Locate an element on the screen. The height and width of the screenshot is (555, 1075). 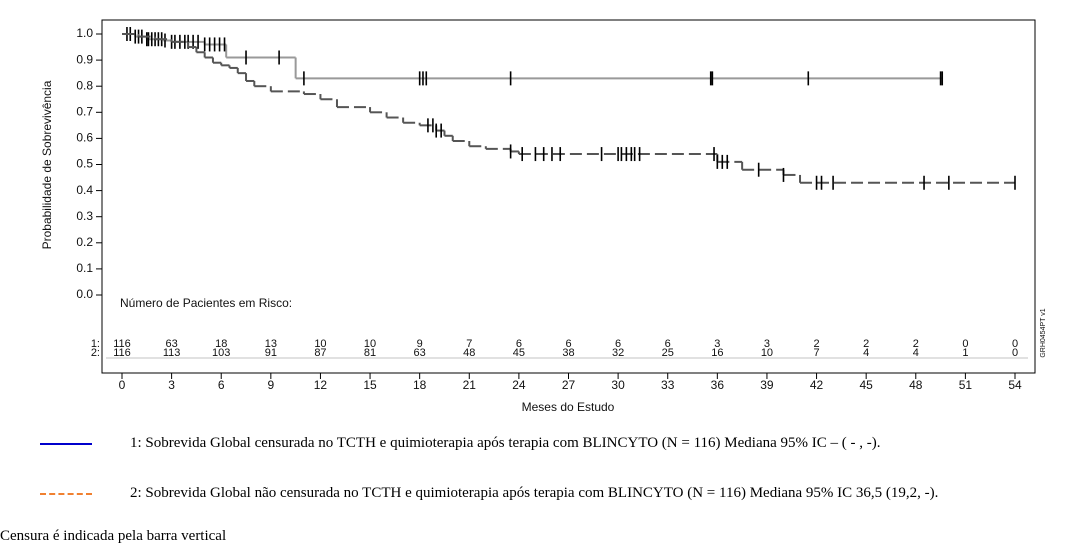
risk-count: 18 is located at coordinates (221, 344).